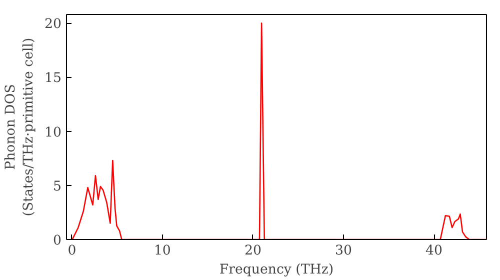  Describe the element at coordinates (20, 127) in the screenshot. I see `y-axis-title: Phonon DOS (States/THz·primitive cell)` at that location.